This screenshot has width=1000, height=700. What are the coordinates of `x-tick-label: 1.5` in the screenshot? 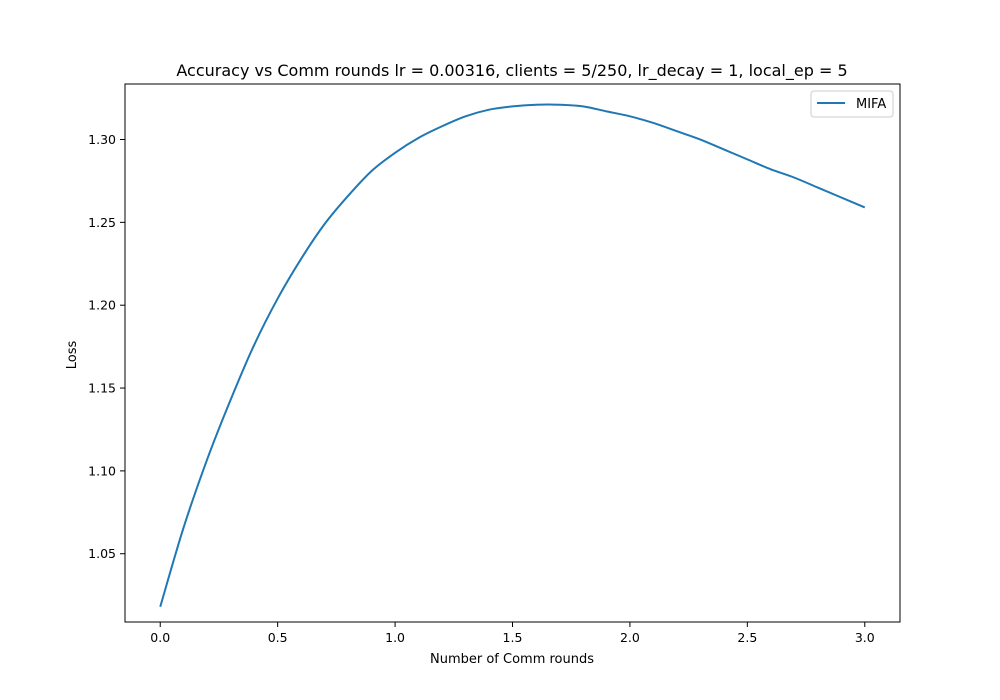 It's located at (513, 637).